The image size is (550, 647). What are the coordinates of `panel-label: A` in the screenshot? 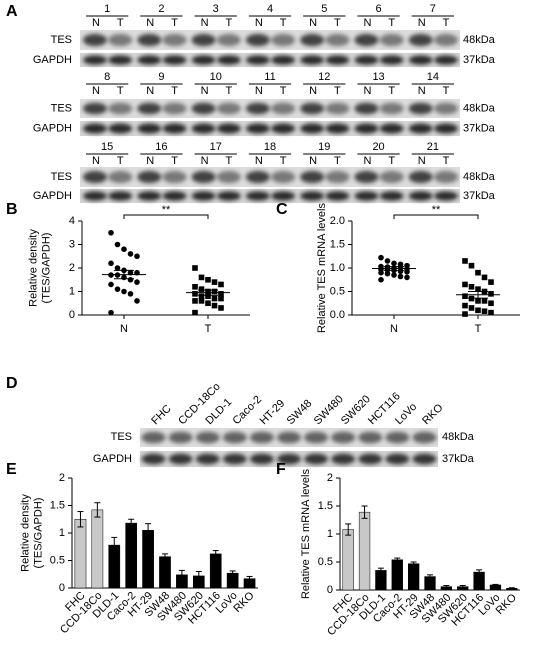 It's located at (12, 11).